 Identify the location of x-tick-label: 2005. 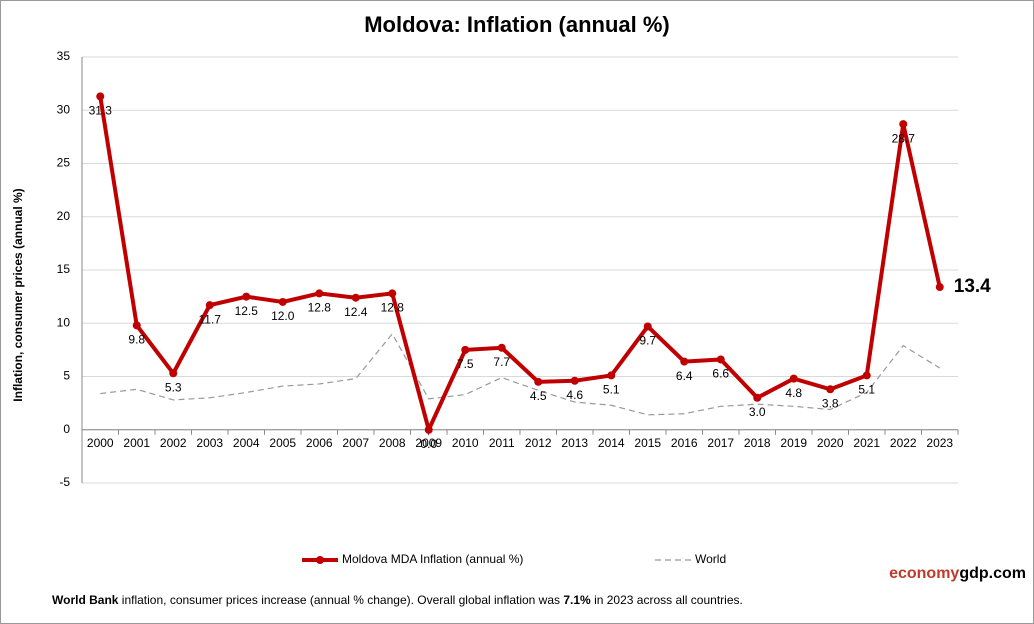
(282, 443).